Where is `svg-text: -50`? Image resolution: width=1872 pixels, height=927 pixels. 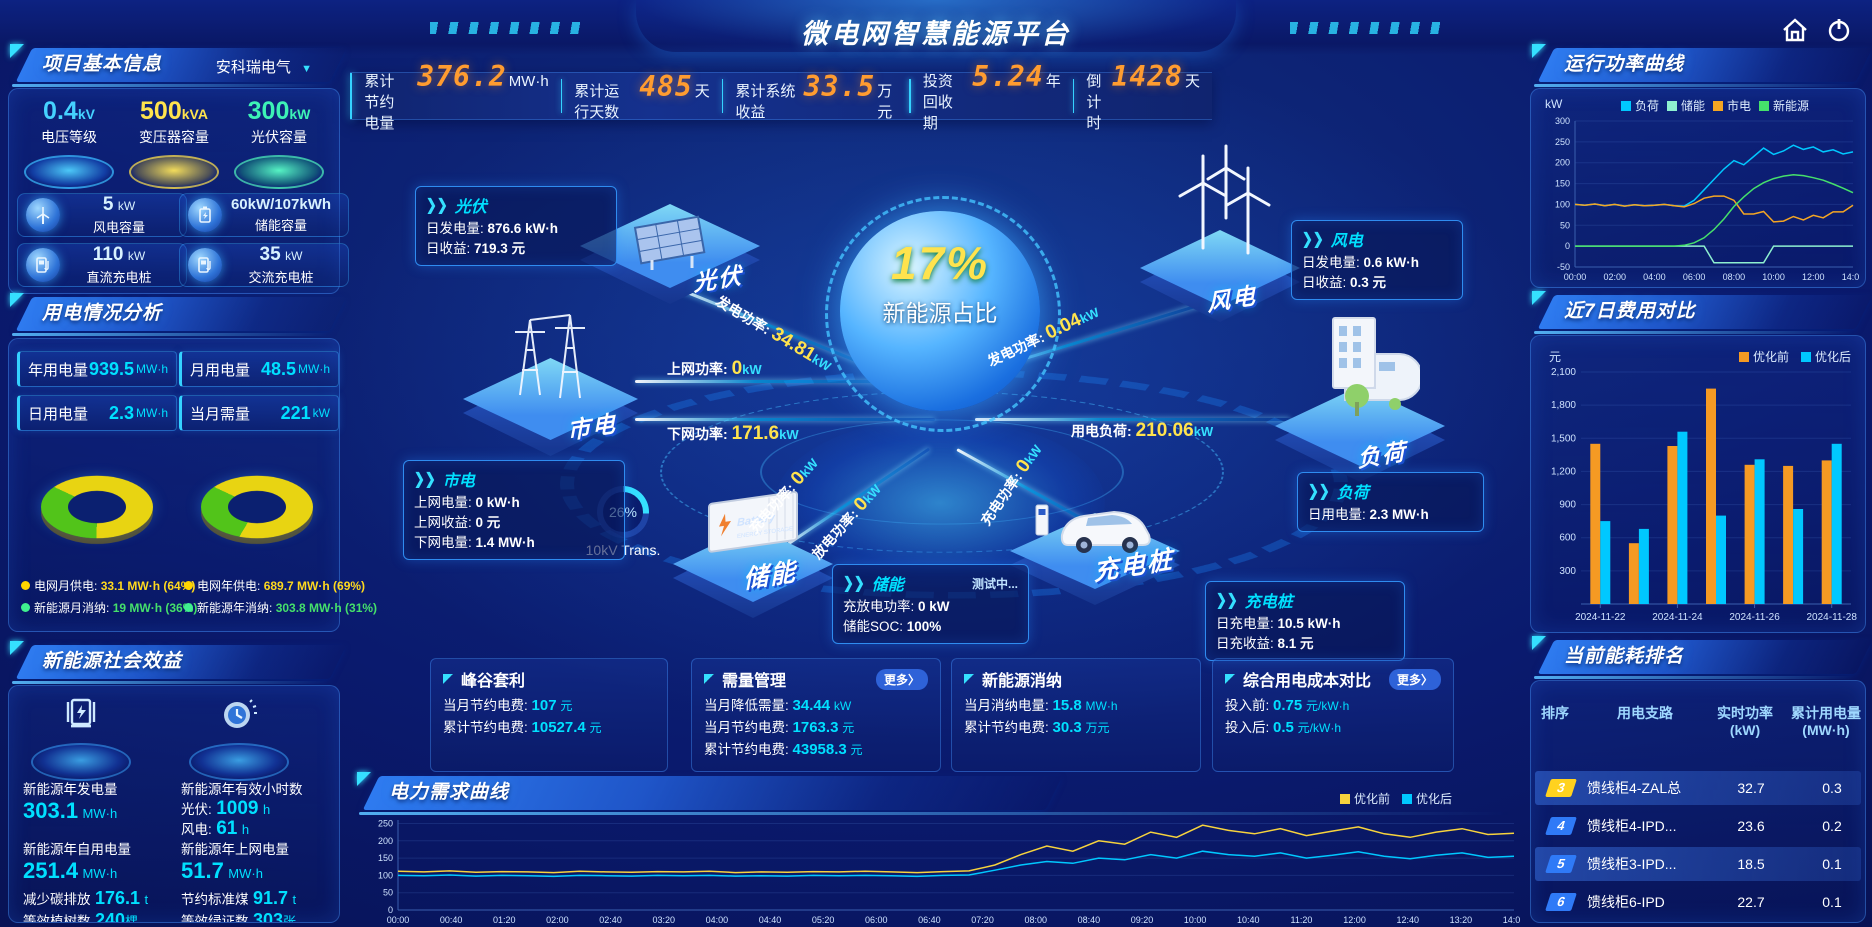 svg-text: -50 is located at coordinates (1563, 267).